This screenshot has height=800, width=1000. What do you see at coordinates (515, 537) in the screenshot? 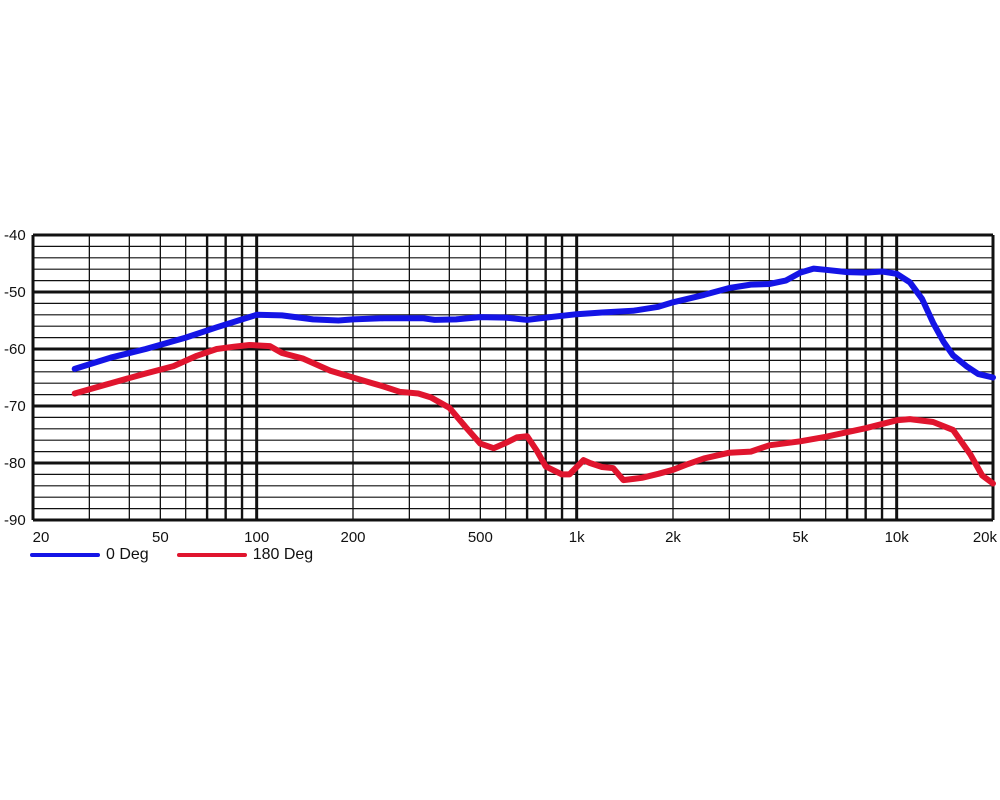
I see `x-axis-tick-labels: 20 50 100 200 500 1k 2k 5k 10k 20k` at bounding box center [515, 537].